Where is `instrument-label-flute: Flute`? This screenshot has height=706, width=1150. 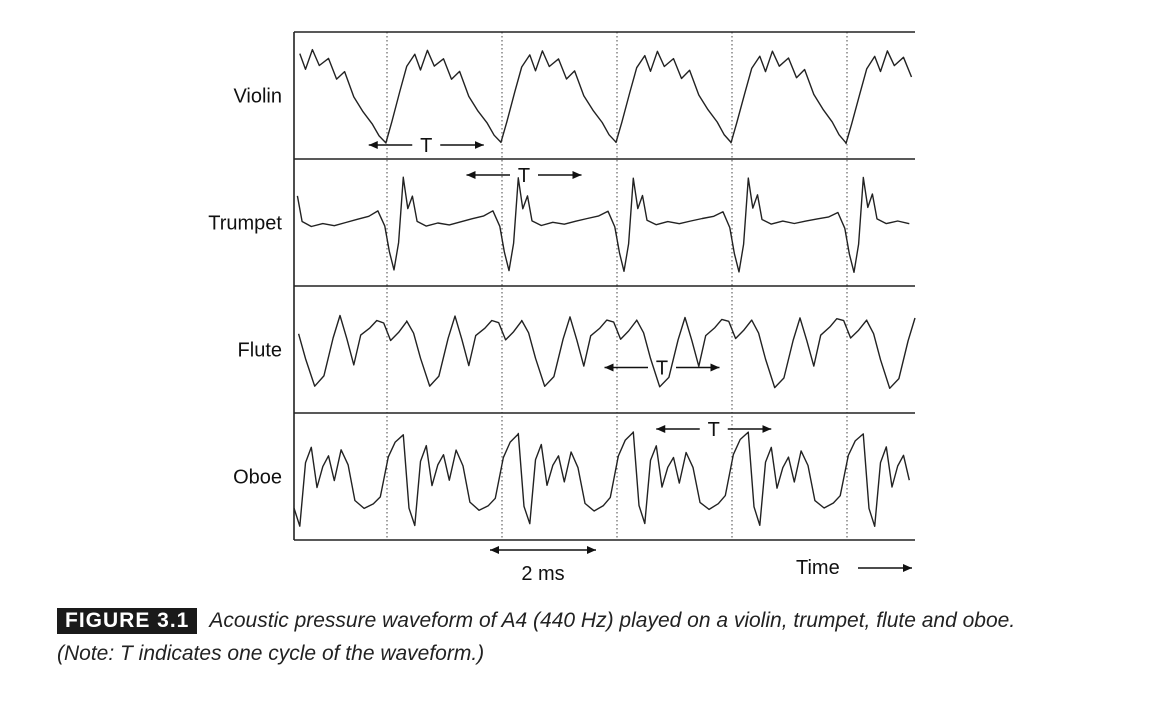
instrument-label-flute: Flute is located at coordinates (260, 351).